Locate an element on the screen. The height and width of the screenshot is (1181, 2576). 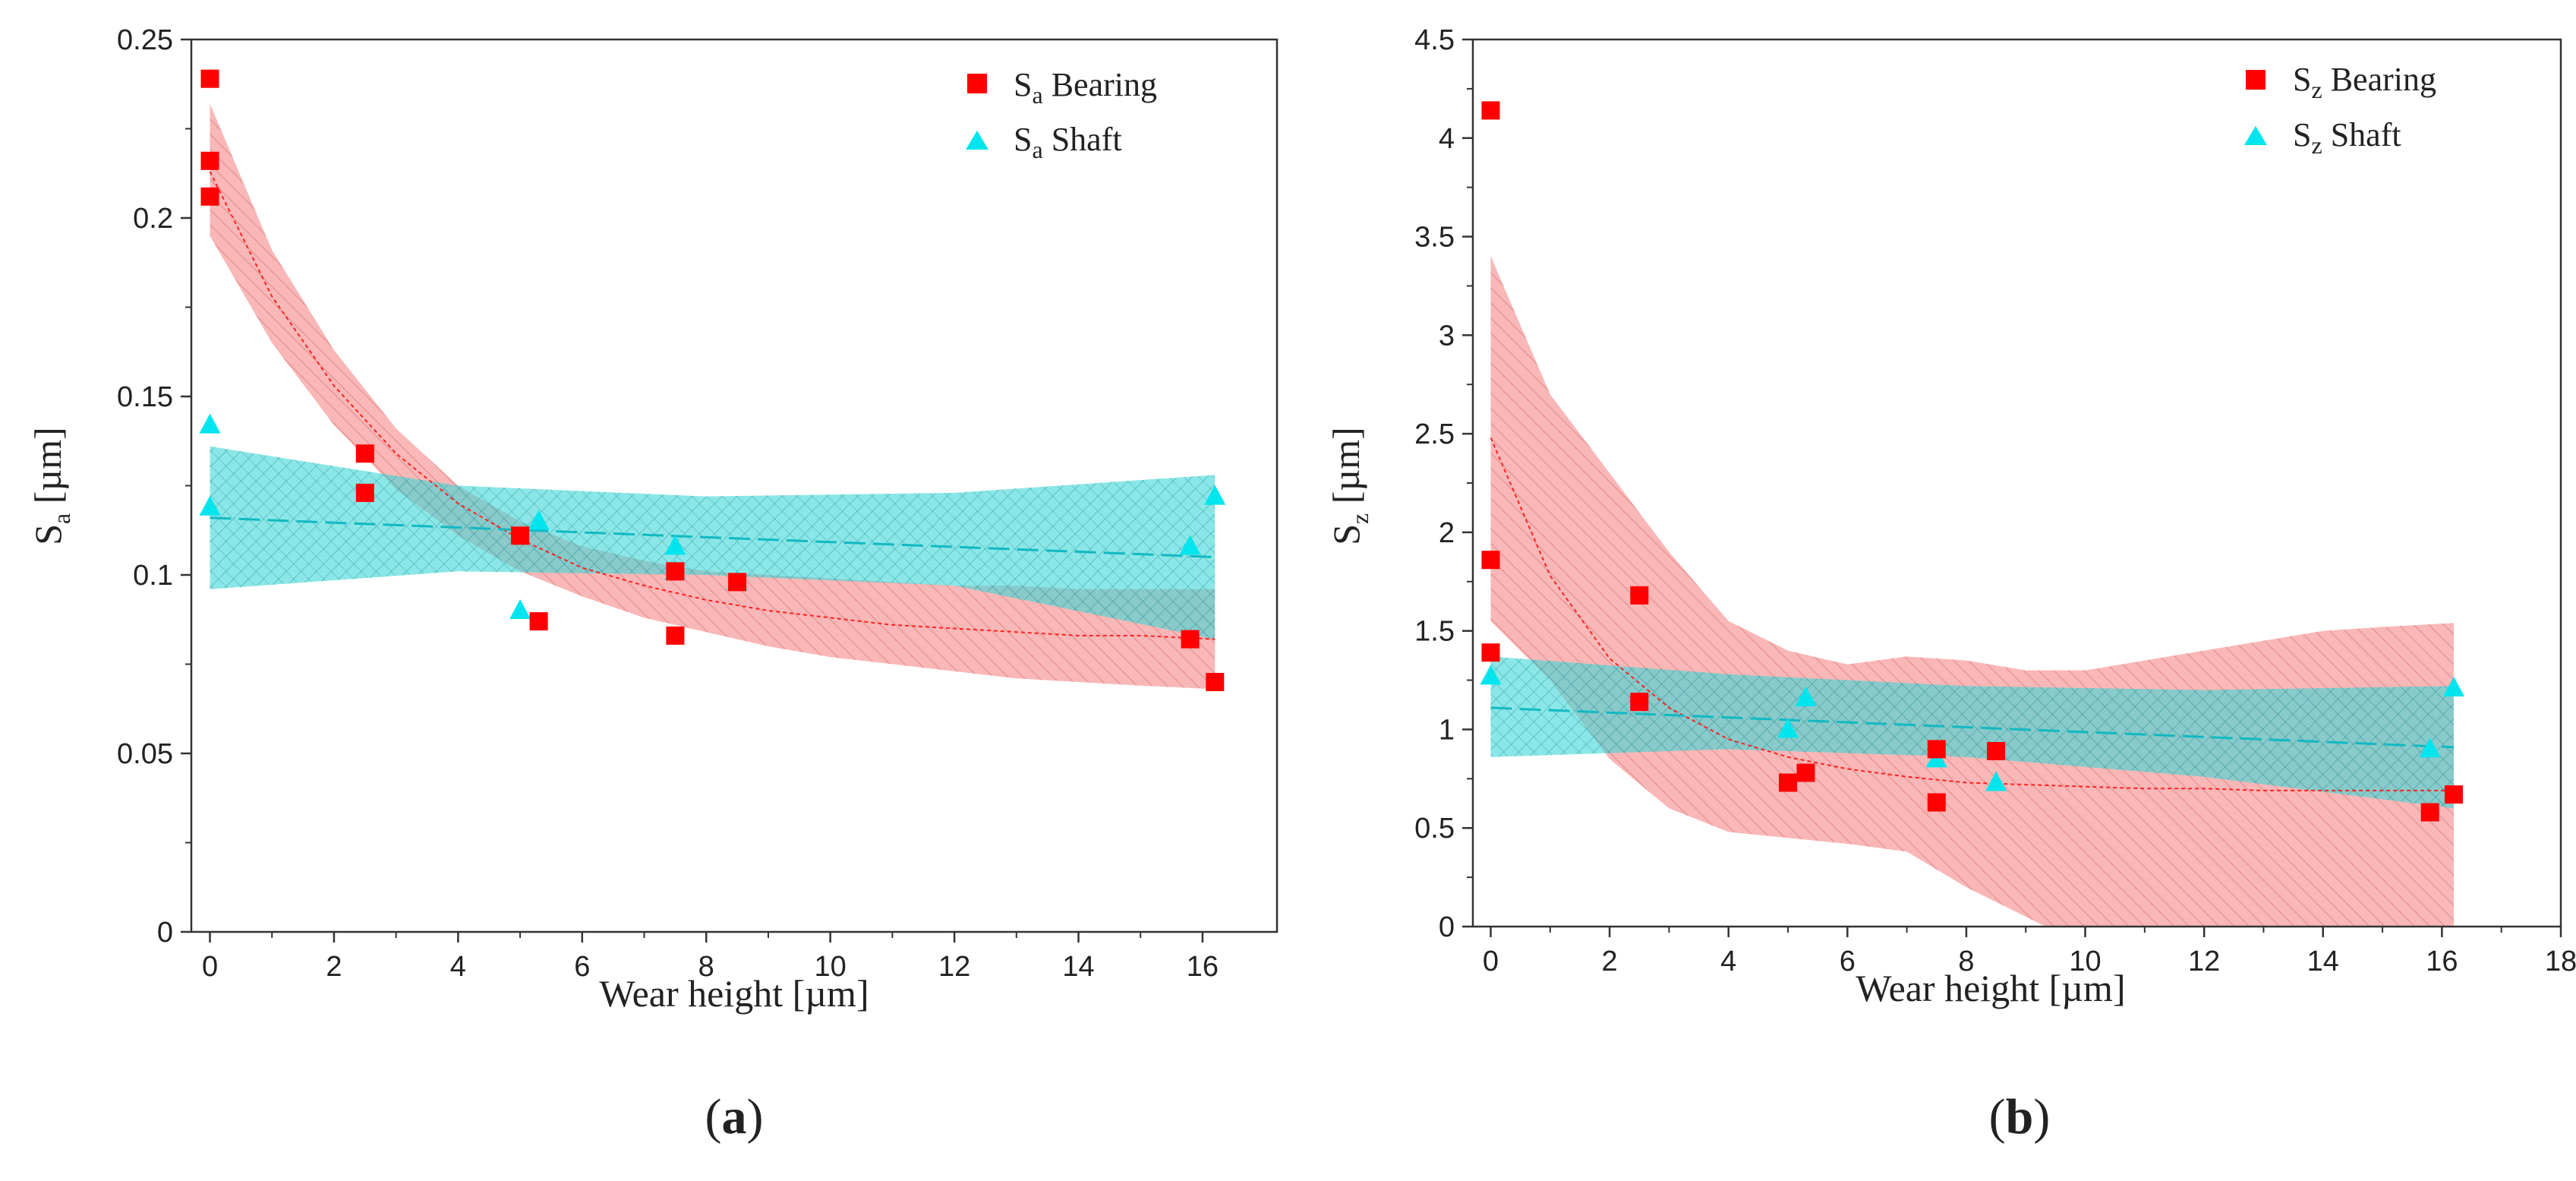
panel-a-y-axis-main: S is located at coordinates (48, 535).